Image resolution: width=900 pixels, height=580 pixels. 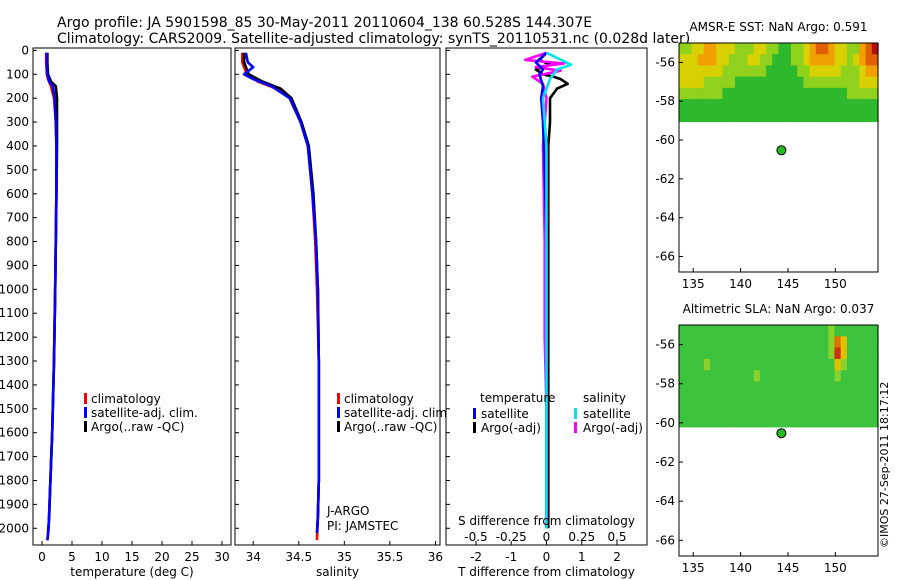 I want to click on amsr-sst-ytick-label: -62, so click(x=665, y=179).